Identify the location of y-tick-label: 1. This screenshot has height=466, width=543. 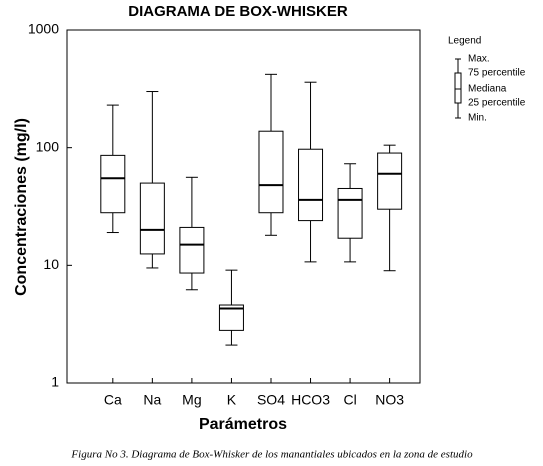
(55, 382).